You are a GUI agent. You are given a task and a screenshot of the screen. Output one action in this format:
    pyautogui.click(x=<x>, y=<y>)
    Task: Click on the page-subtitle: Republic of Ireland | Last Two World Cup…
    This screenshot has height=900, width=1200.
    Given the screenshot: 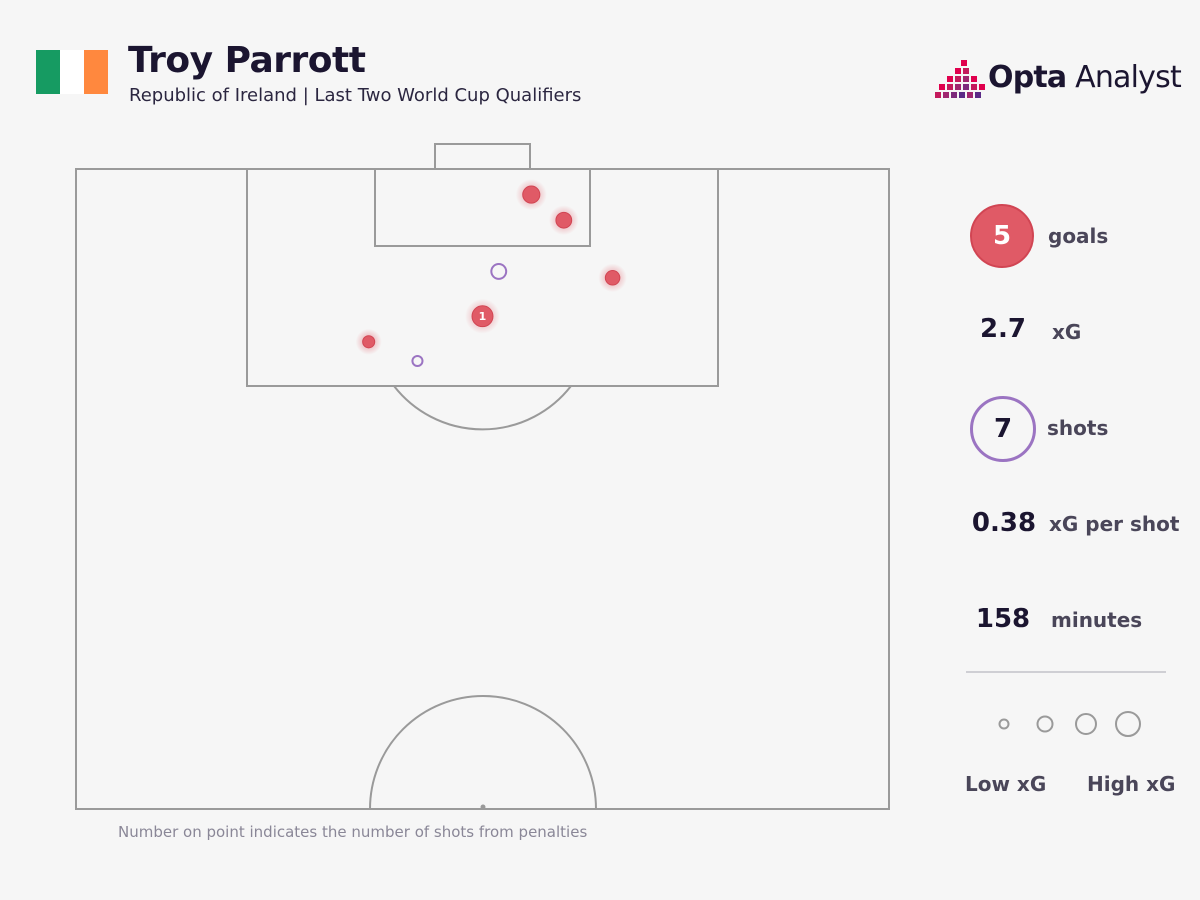 What is the action you would take?
    pyautogui.click(x=355, y=95)
    